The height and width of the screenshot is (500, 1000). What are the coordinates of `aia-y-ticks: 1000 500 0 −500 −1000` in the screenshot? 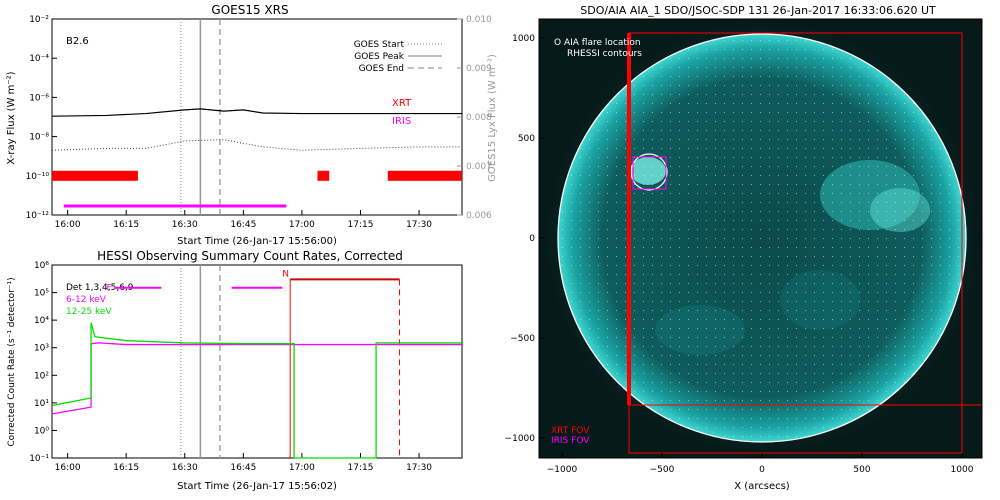 It's located at (524, 239).